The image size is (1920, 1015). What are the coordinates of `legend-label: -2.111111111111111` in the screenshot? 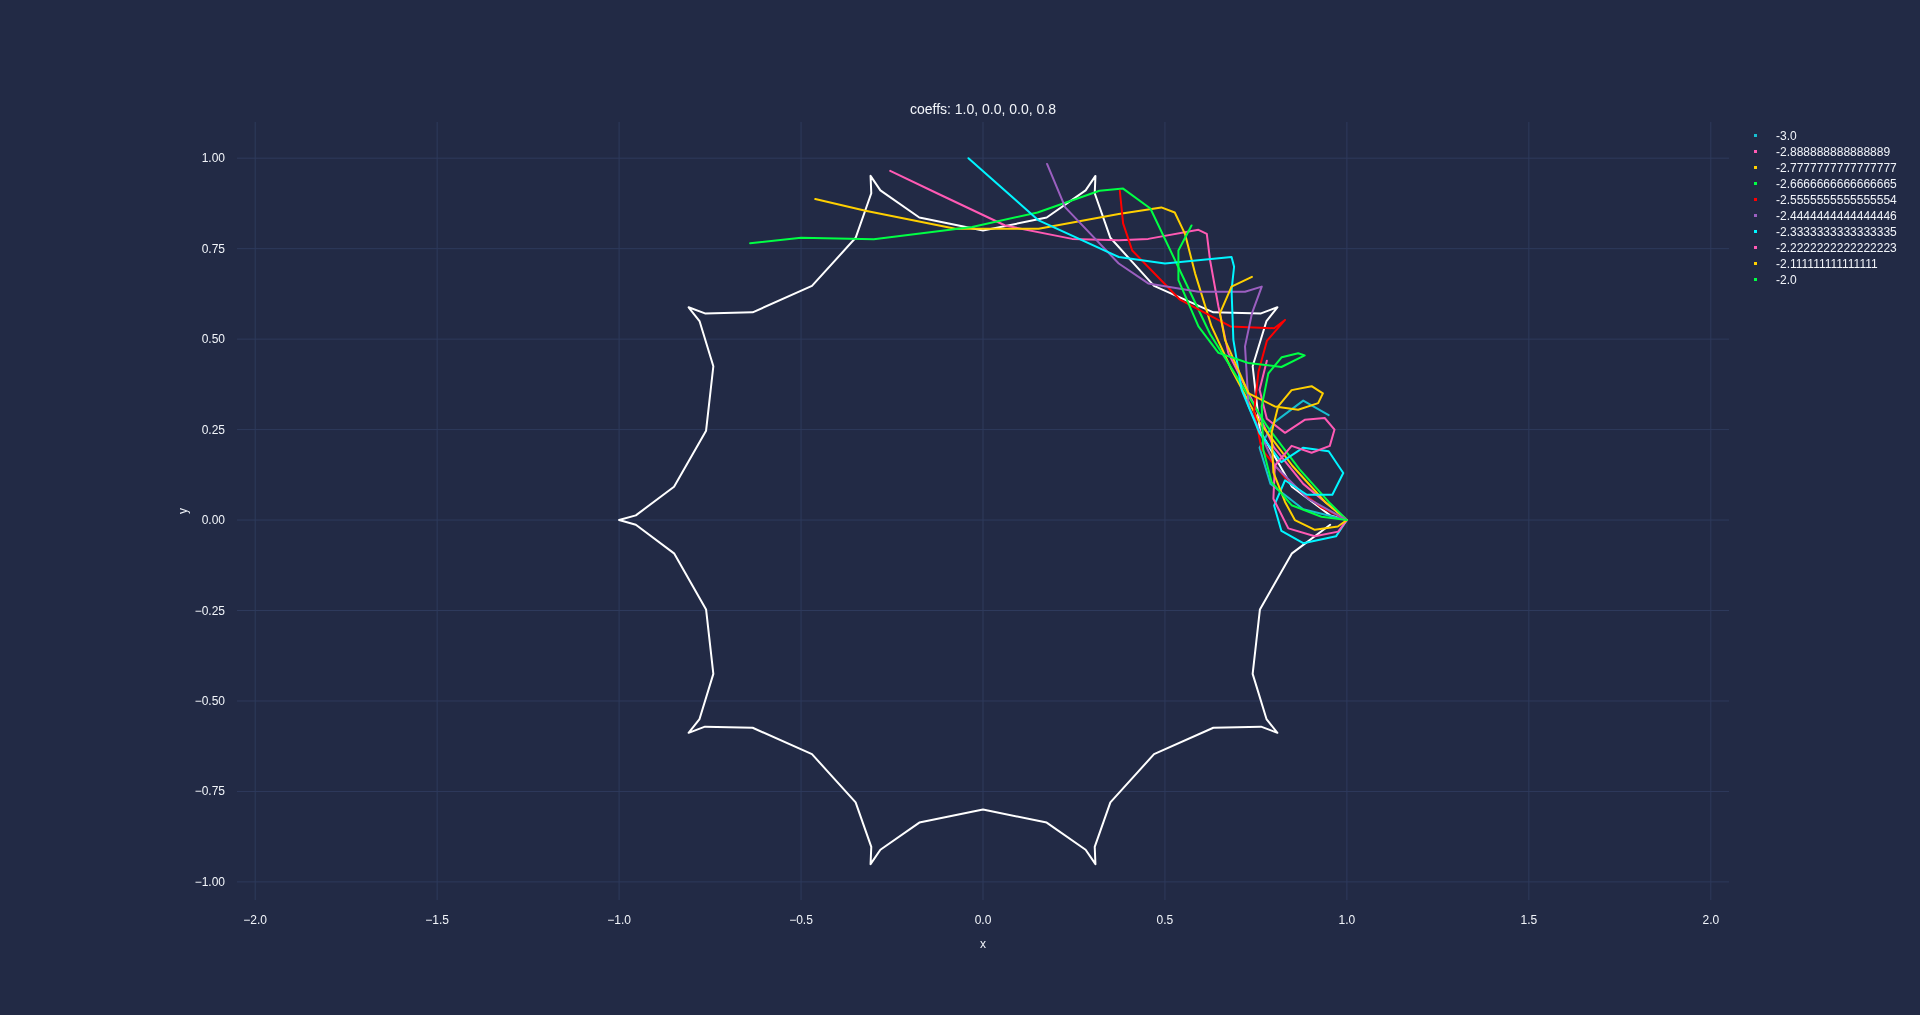 It's located at (1827, 264).